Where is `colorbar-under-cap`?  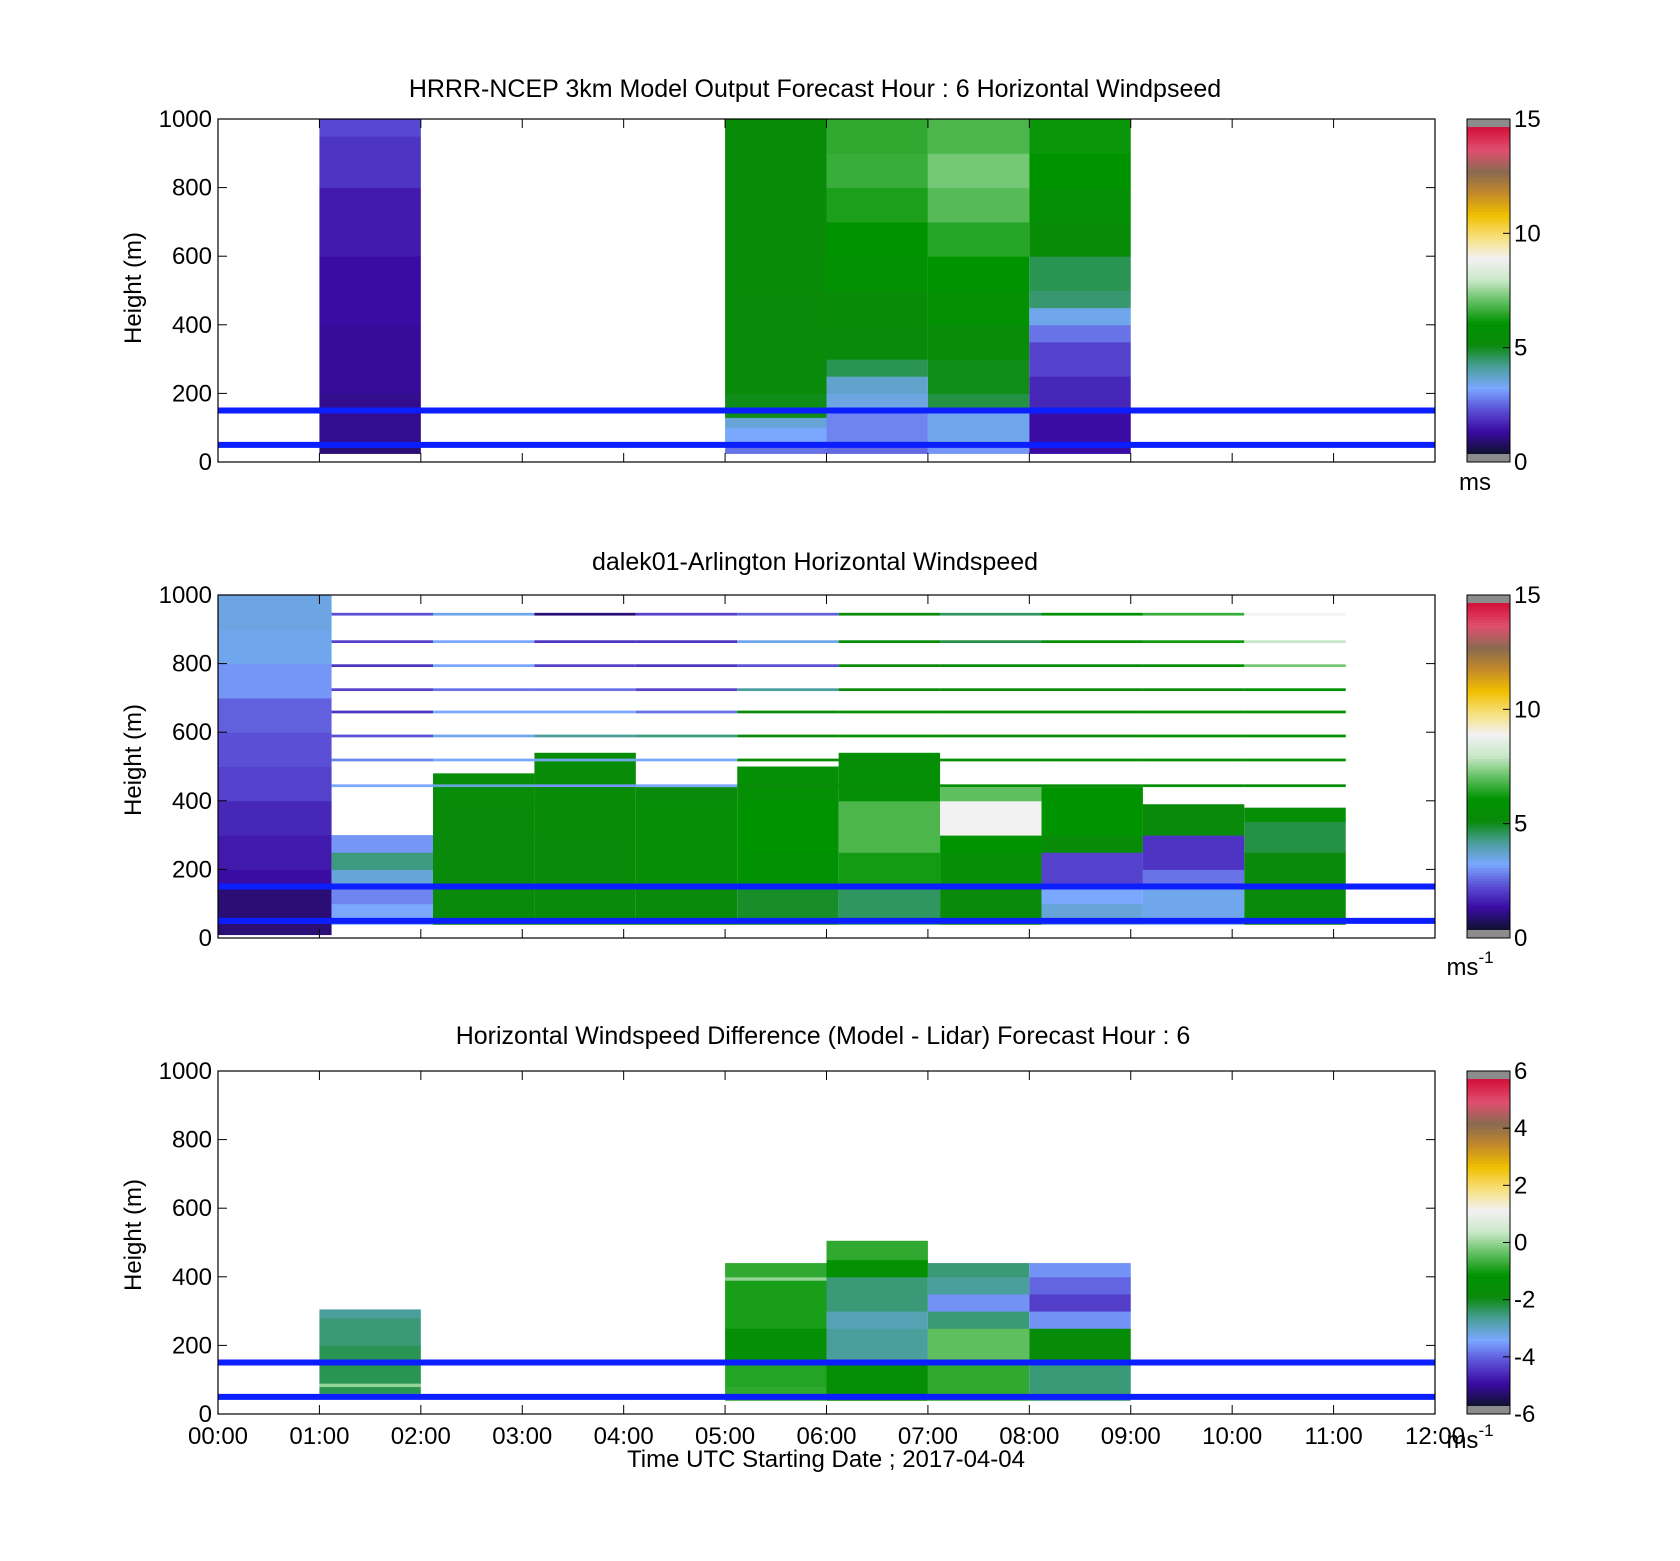
colorbar-under-cap is located at coordinates (1488, 934).